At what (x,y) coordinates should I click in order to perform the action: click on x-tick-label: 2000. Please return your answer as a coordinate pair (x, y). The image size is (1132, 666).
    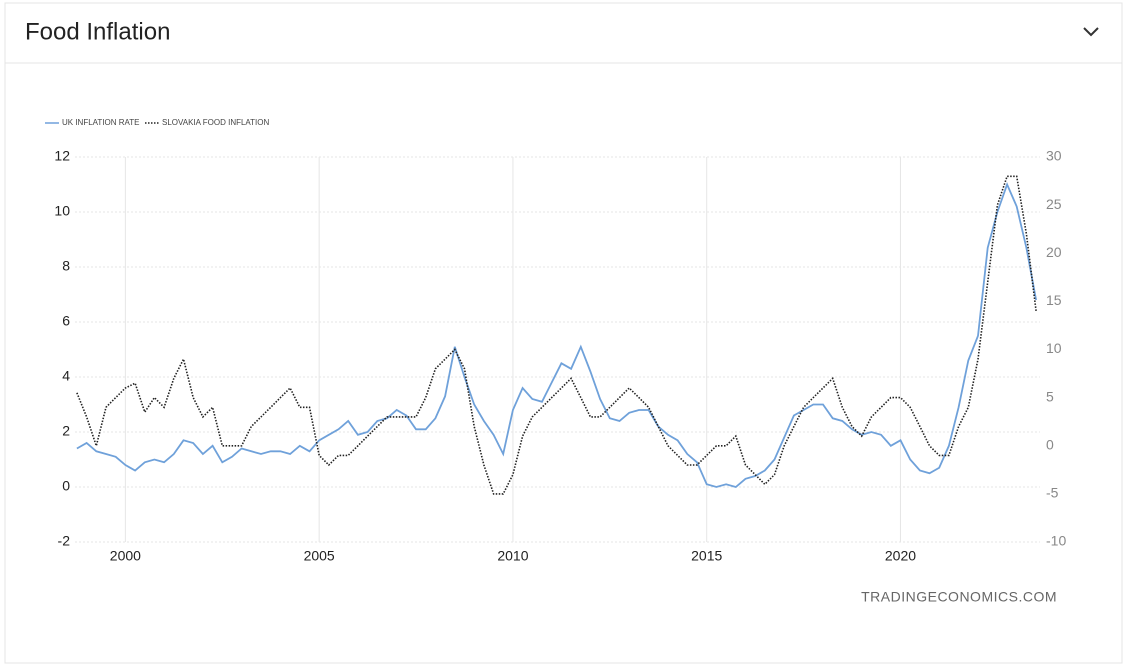
    Looking at the image, I should click on (125, 556).